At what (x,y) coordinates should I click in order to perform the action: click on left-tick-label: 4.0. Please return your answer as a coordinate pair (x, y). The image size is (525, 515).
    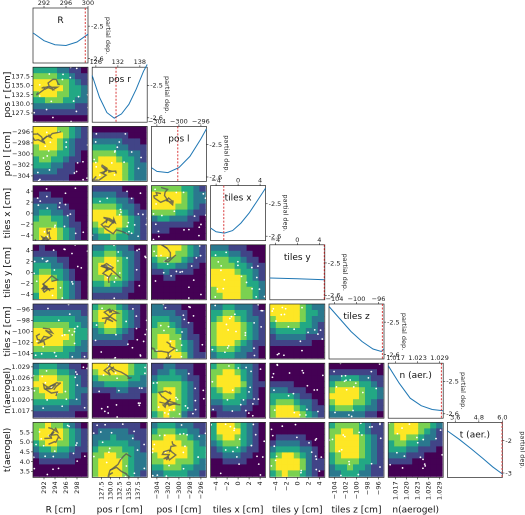
    Looking at the image, I should click on (25, 462).